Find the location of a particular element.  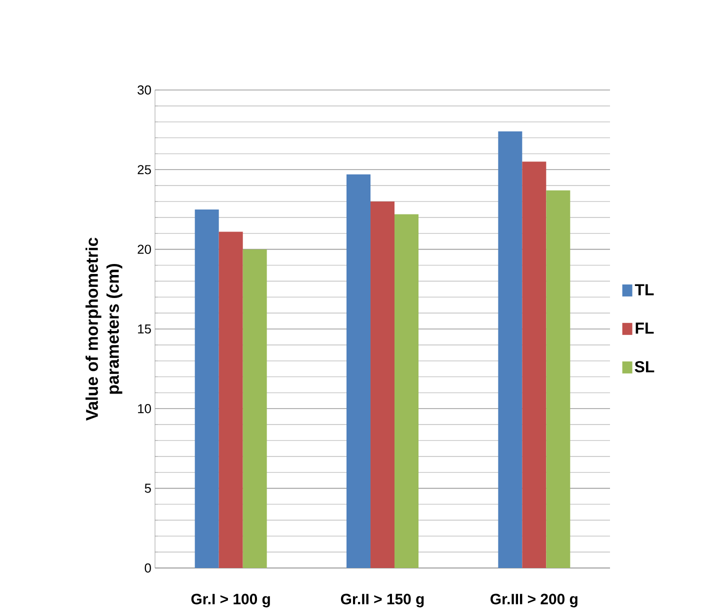

y-tick-label: 0 is located at coordinates (147, 568).